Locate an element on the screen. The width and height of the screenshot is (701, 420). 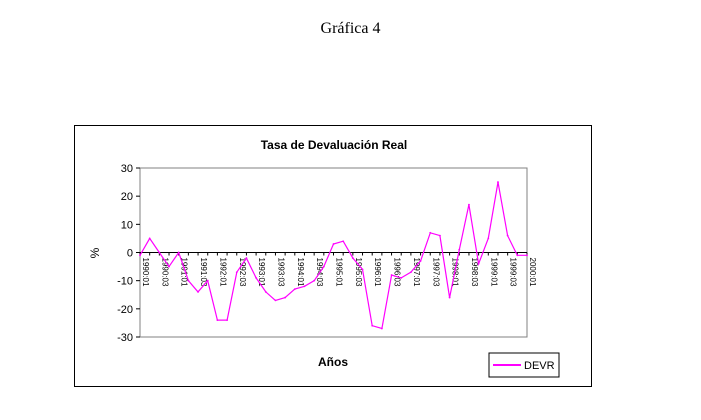
y-axis-label: % is located at coordinates (95, 252).